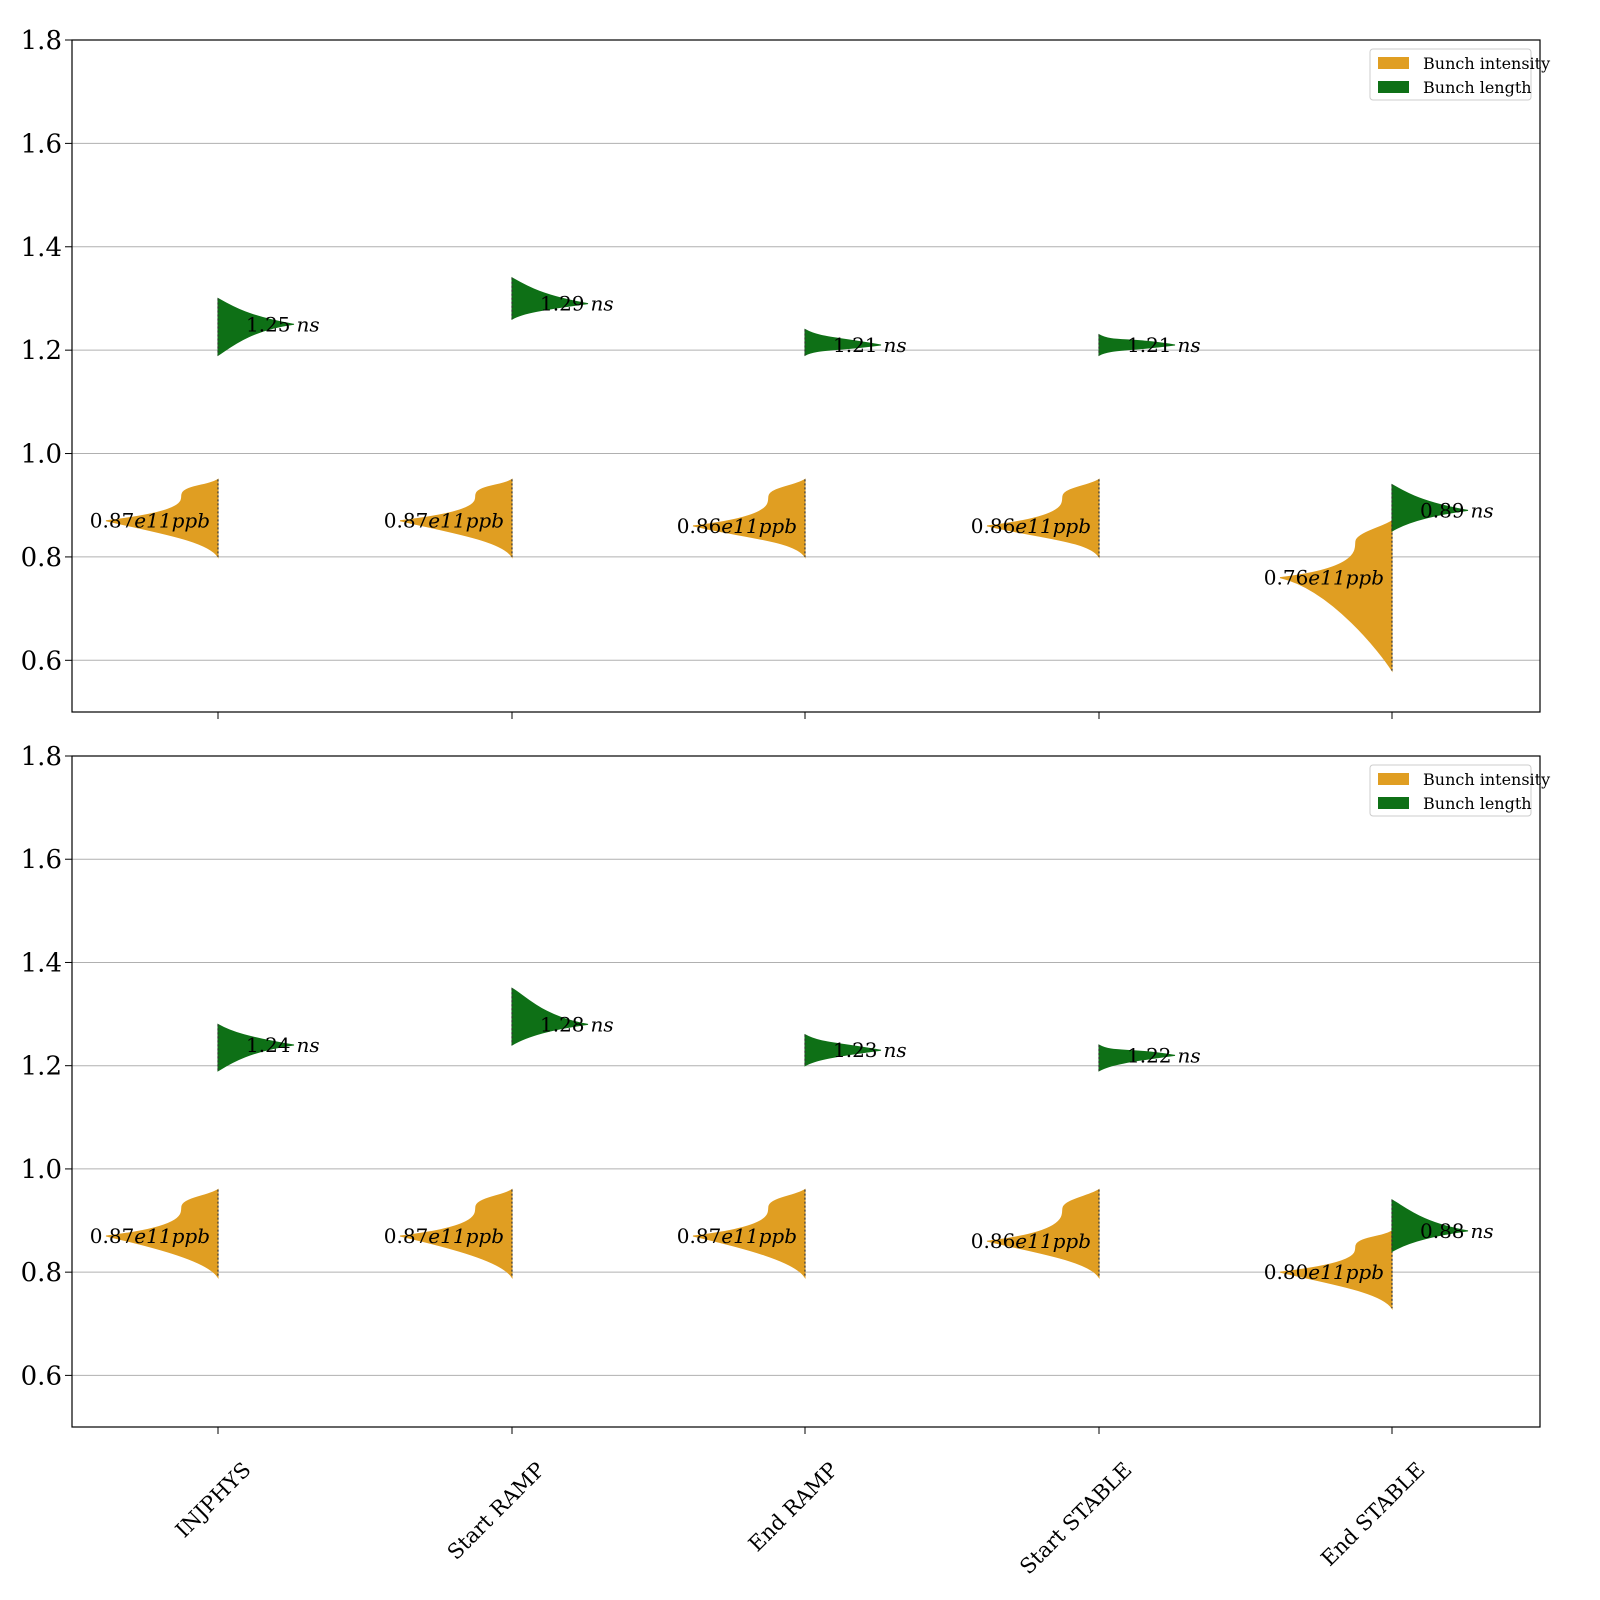  I want to click on length-label-1: 1.24 ns, so click(283, 1045).